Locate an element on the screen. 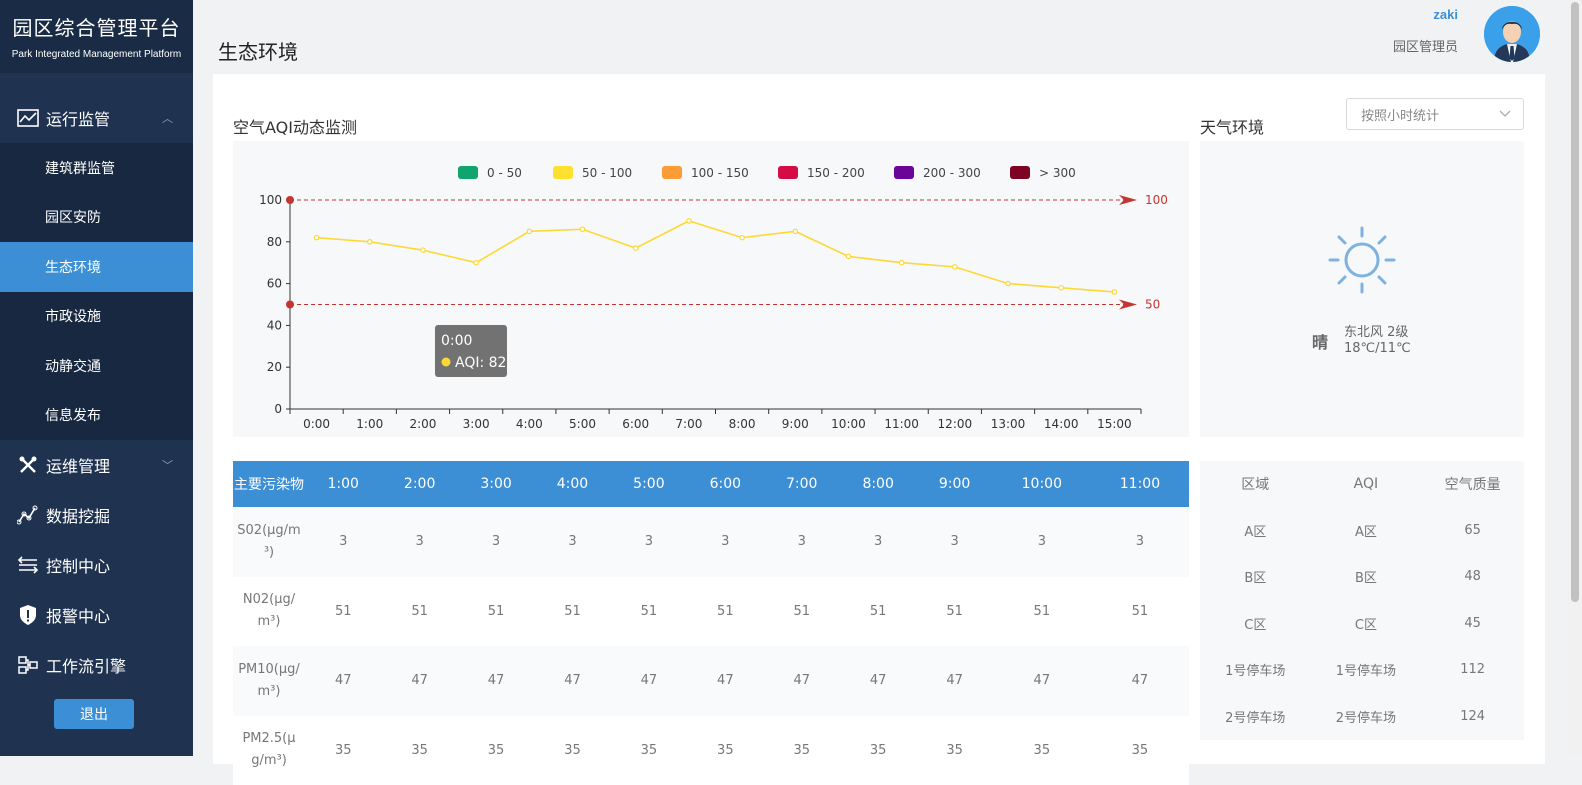  x-tick-label: 7:00 is located at coordinates (688, 424).